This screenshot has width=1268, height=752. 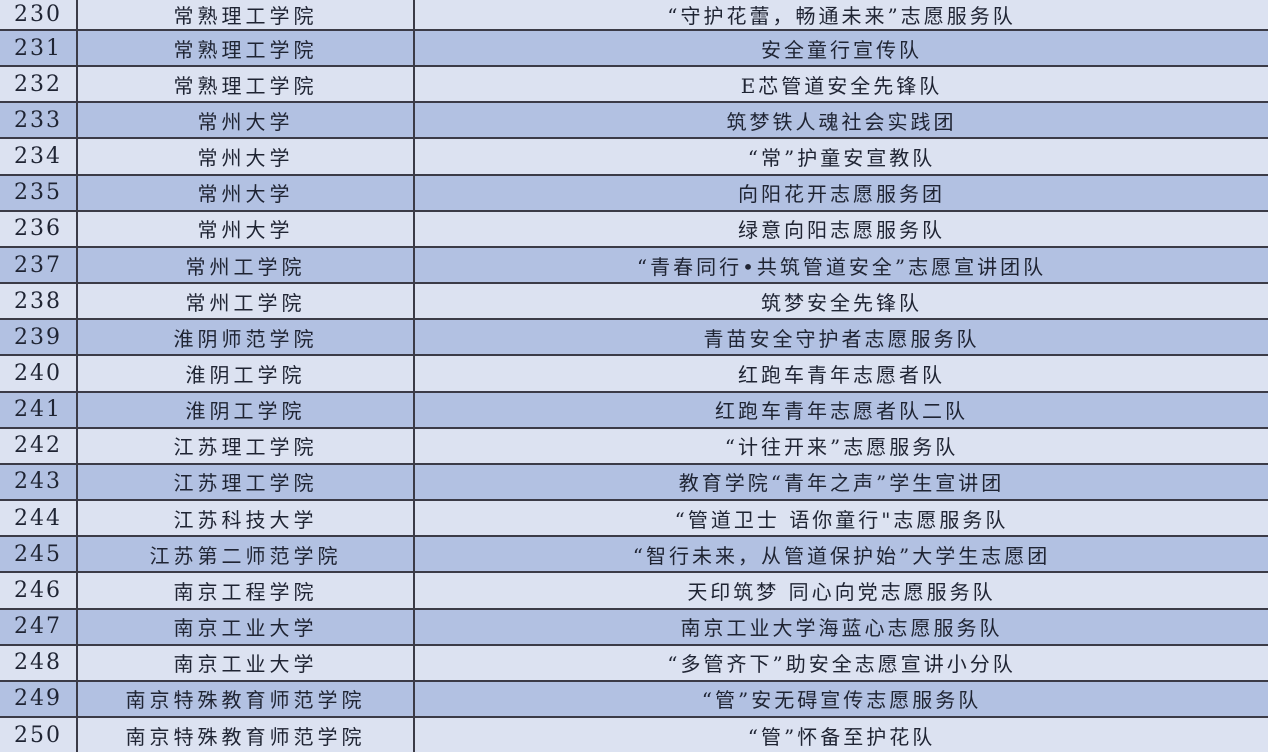 I want to click on team-cell: 筑梦铁人魂社会实践团, so click(x=841, y=121).